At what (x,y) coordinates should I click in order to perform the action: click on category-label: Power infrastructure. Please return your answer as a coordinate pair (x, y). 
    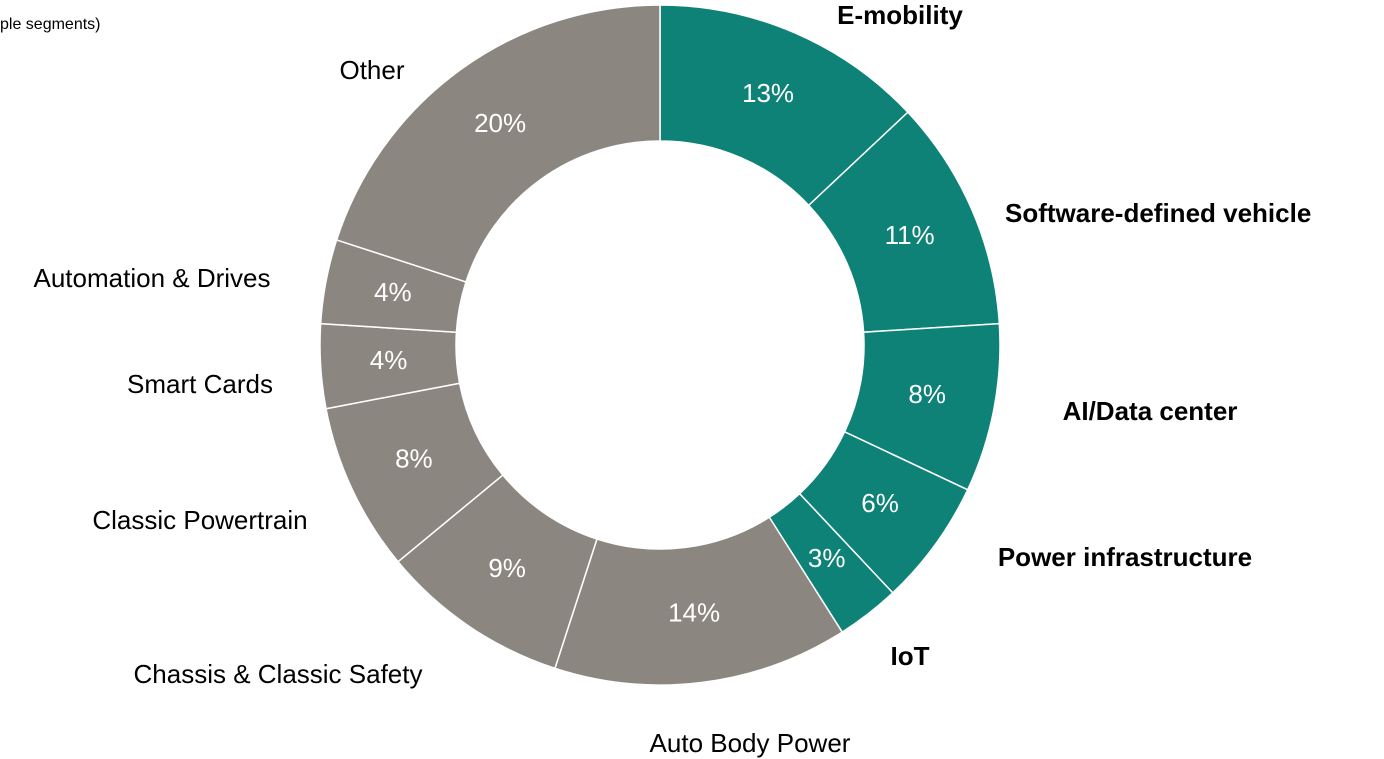
    Looking at the image, I should click on (1125, 557).